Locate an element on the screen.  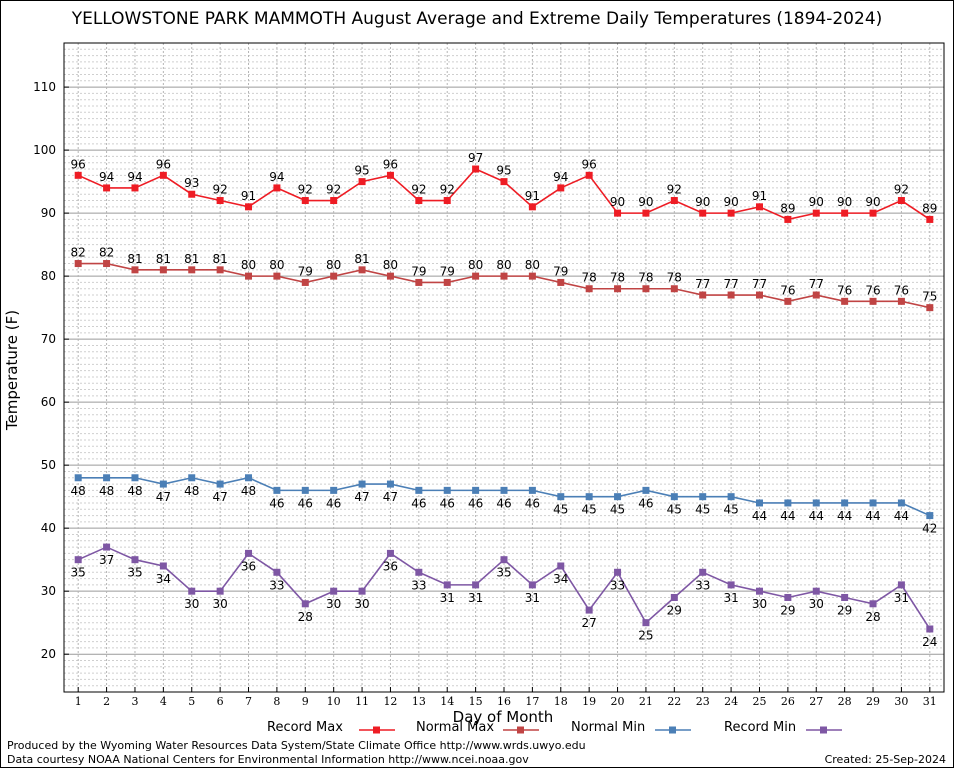
x-tick-label: 14 is located at coordinates (447, 701).